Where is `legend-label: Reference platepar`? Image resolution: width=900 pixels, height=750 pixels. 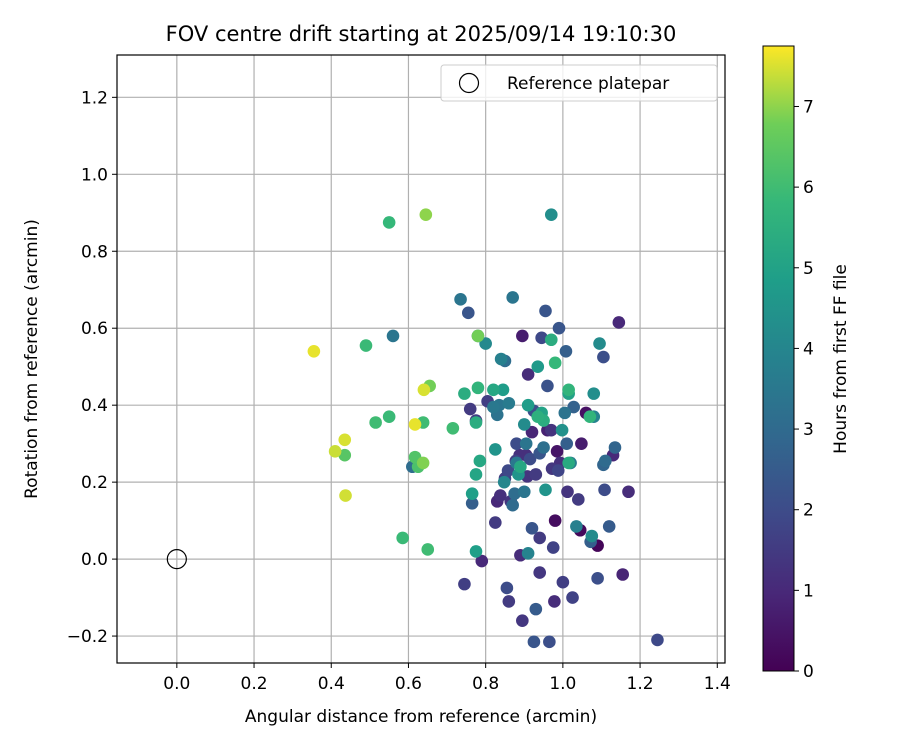 legend-label: Reference platepar is located at coordinates (588, 84).